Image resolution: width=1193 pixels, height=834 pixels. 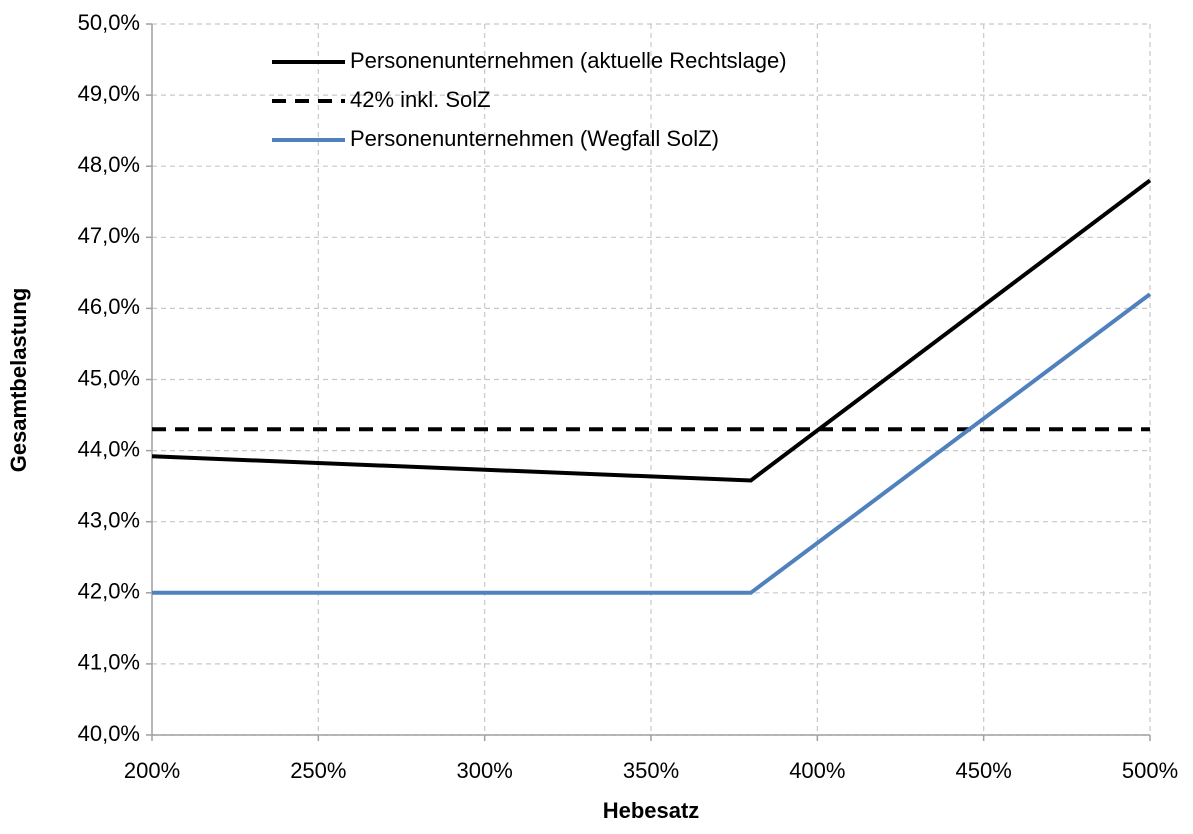 I want to click on y-tick-label: 42,0%, so click(x=109, y=591).